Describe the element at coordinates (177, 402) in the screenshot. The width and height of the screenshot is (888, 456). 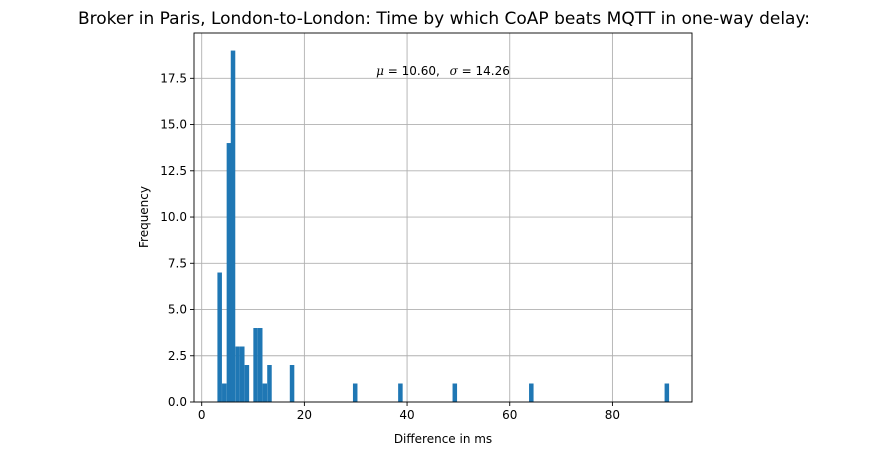
I see `y-tick-label: 0.0` at that location.